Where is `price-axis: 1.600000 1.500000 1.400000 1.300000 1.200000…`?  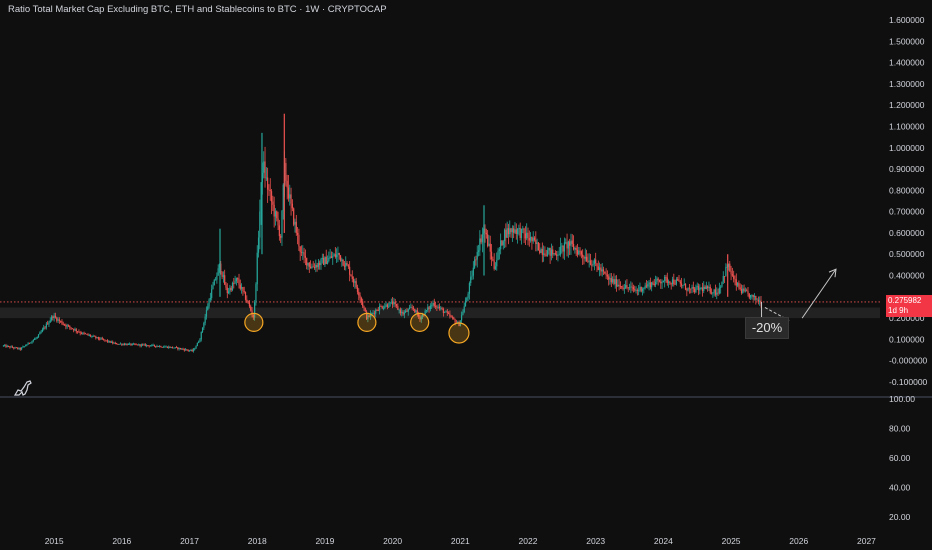
price-axis: 1.600000 1.500000 1.400000 1.300000 1.200000… is located at coordinates (908, 201).